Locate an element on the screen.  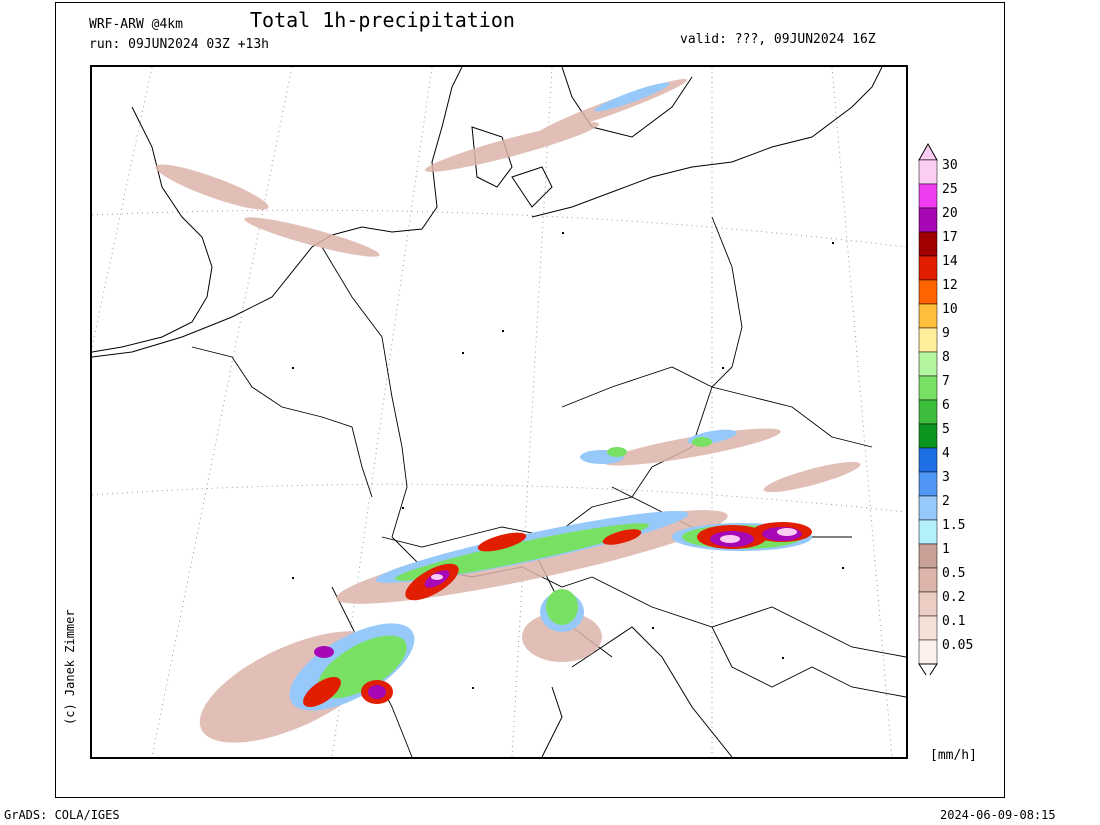
colorbar-label: 12 is located at coordinates (950, 285).